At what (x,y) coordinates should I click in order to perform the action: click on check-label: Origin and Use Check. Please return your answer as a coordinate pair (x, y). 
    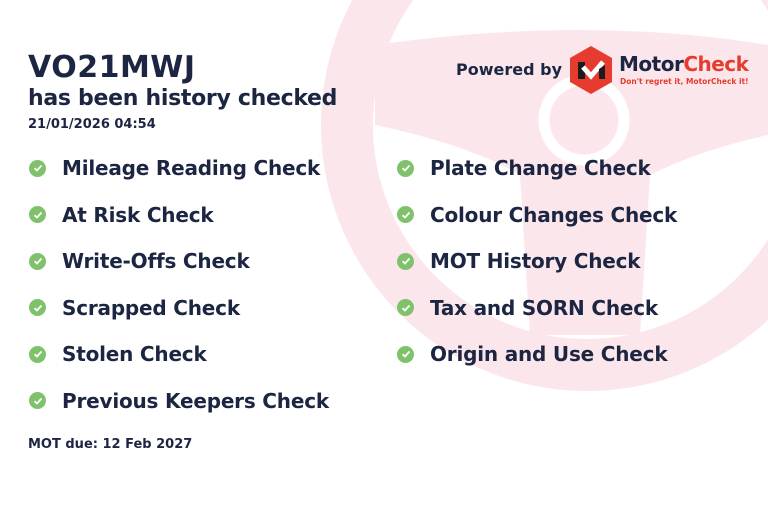
    Looking at the image, I should click on (549, 354).